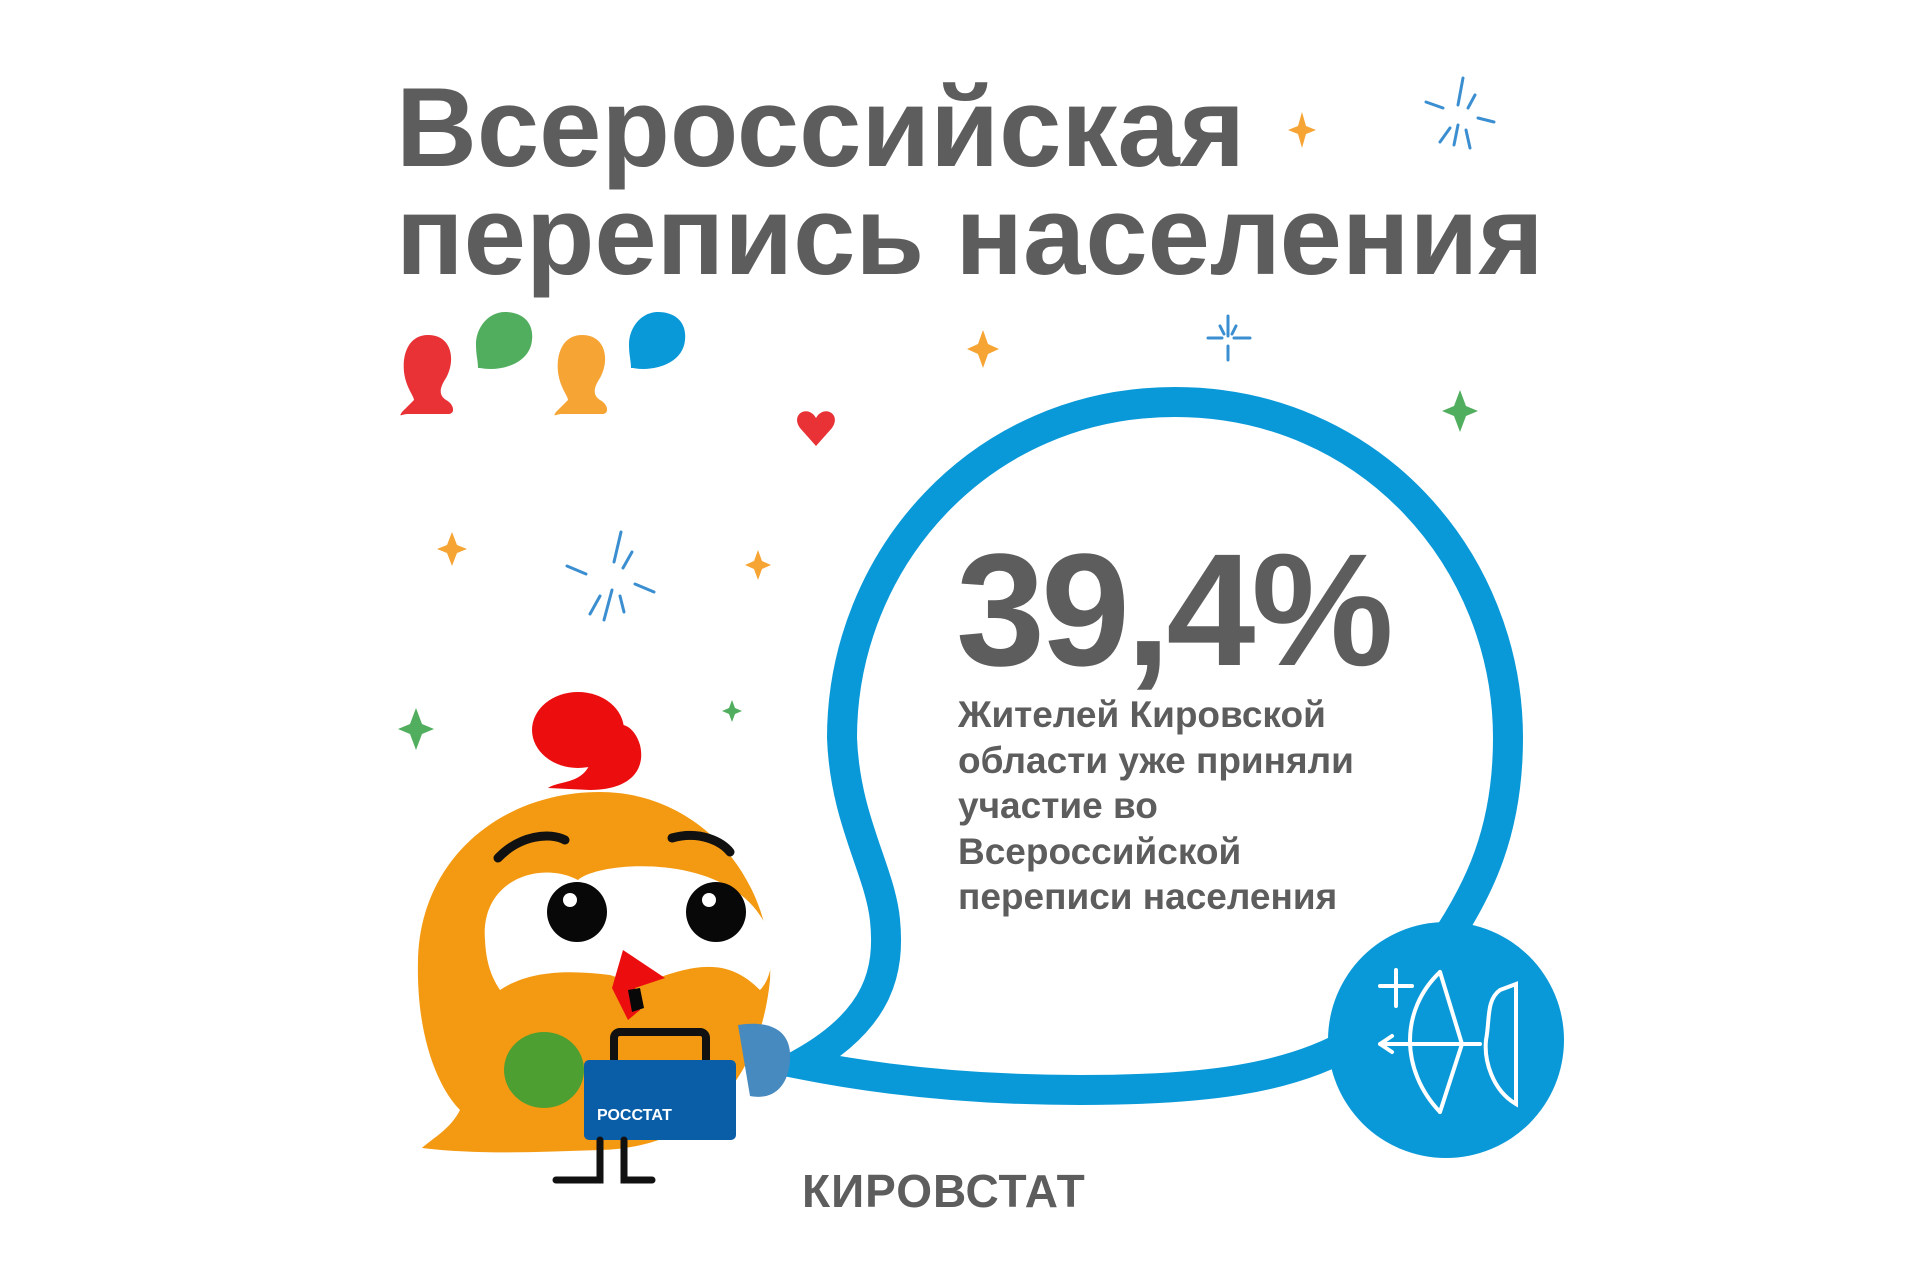 Image resolution: width=1920 pixels, height=1285 pixels. I want to click on census-logo-icon, so click(543, 364).